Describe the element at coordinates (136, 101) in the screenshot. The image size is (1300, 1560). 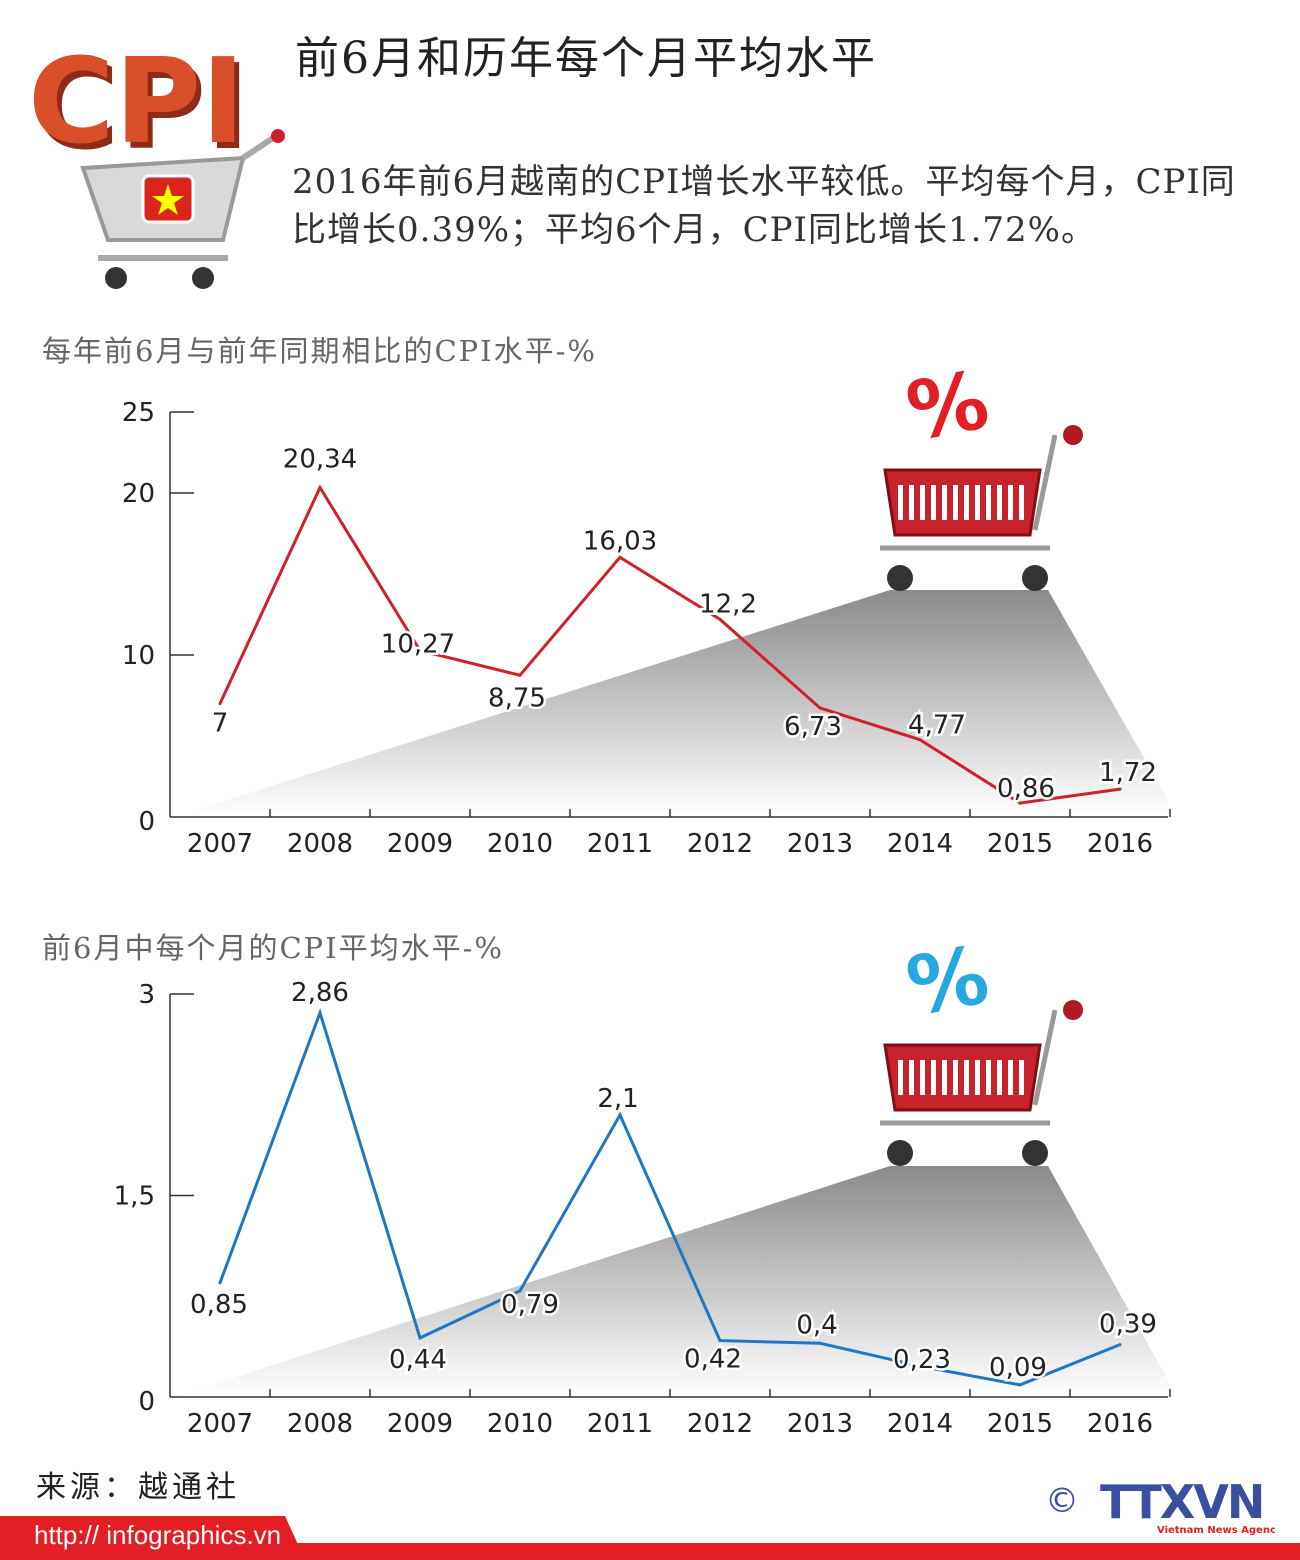
I see `cpi-logo-text: CPI` at that location.